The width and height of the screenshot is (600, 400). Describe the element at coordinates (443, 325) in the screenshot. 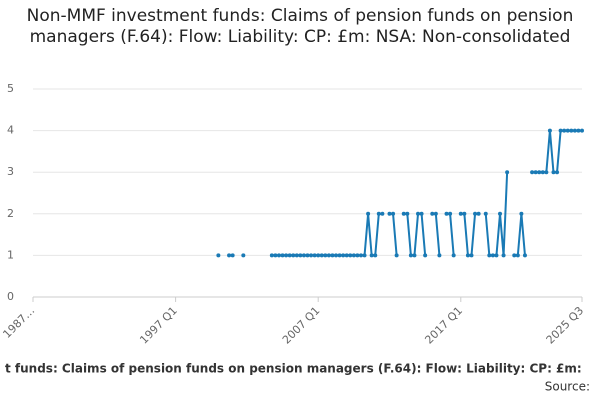

I see `x-tick-label: 2017 Q1` at that location.